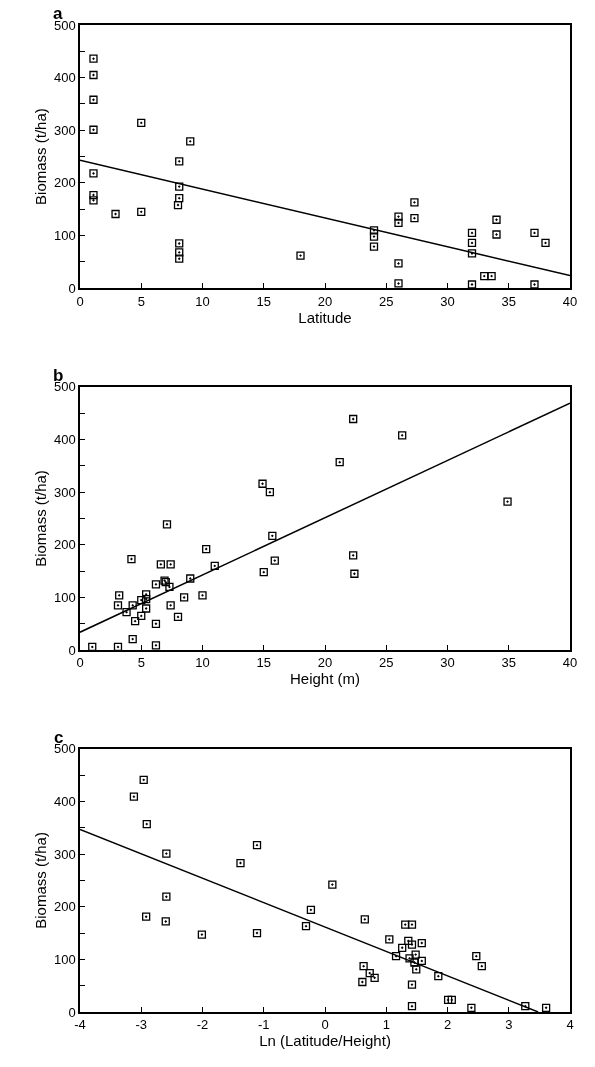  Describe the element at coordinates (508, 301) in the screenshot. I see `x-tick-label: 35` at that location.